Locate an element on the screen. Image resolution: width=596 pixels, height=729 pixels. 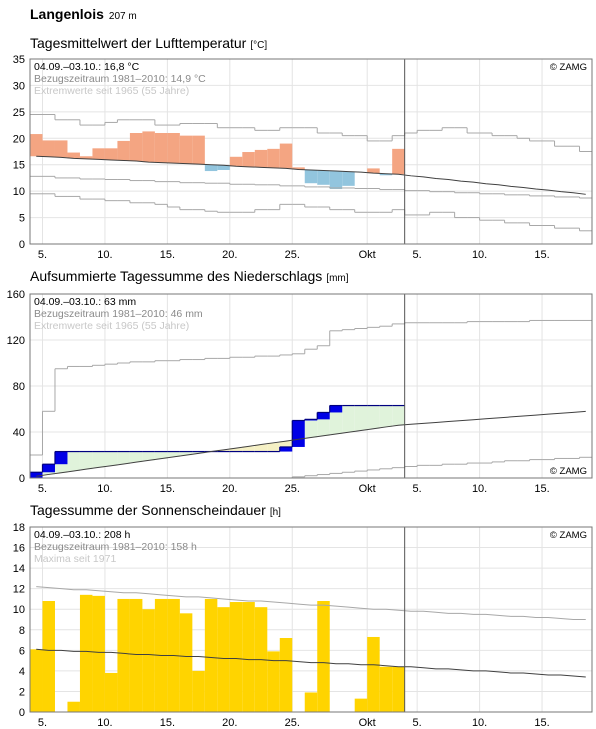
y-tick-label: 10 is located at coordinates (19, 610).